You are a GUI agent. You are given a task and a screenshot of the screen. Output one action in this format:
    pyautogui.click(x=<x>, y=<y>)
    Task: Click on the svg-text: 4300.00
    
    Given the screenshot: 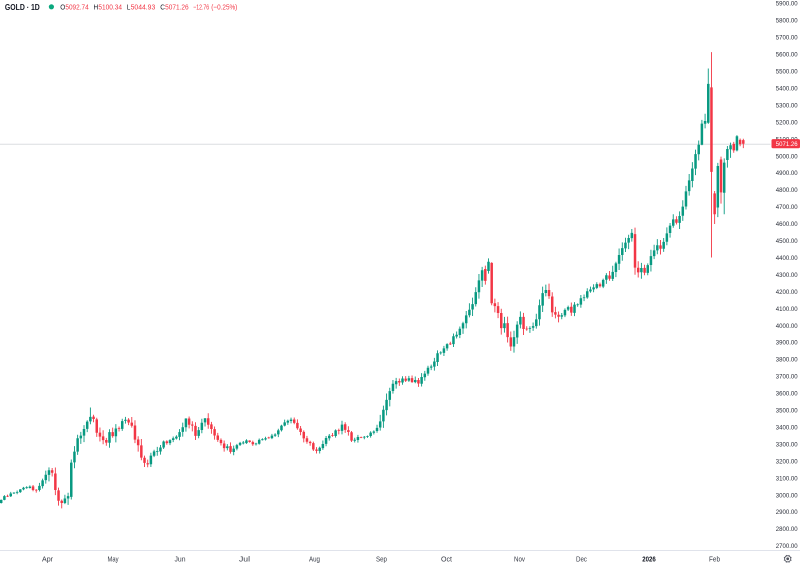 What is the action you would take?
    pyautogui.click(x=787, y=275)
    